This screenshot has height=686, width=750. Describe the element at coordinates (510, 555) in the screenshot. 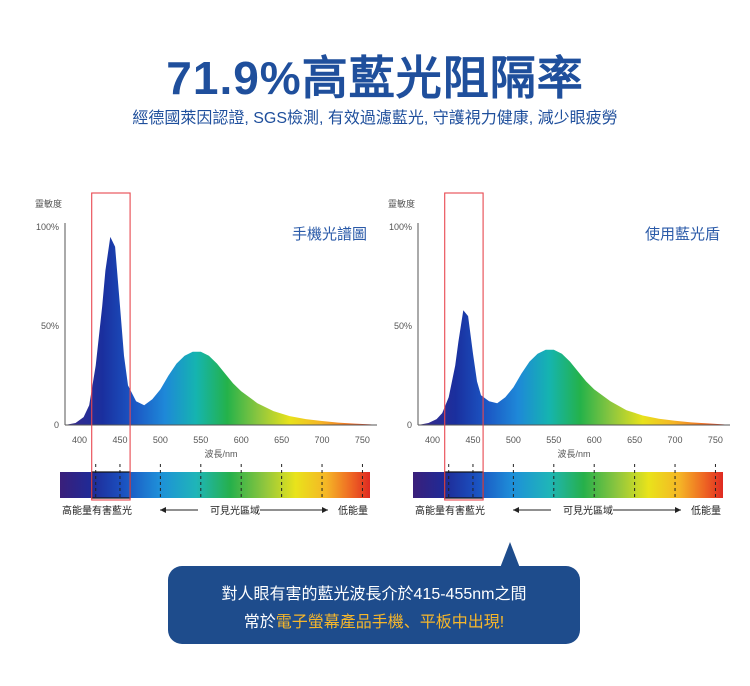

I see `callout-tail` at that location.